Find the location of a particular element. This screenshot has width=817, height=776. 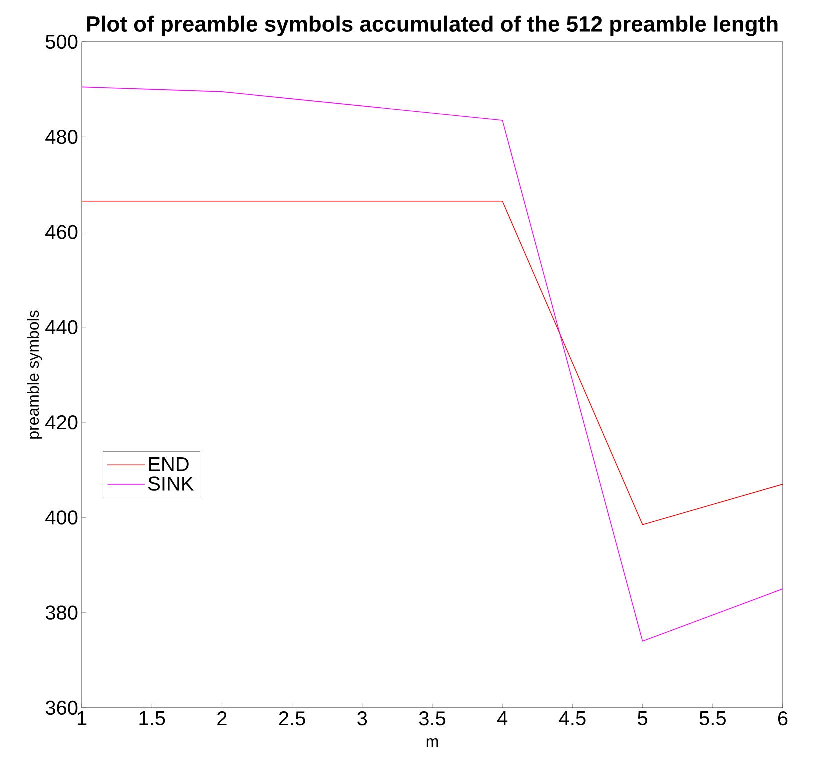

x-tick-label: 3.5 is located at coordinates (432, 719).